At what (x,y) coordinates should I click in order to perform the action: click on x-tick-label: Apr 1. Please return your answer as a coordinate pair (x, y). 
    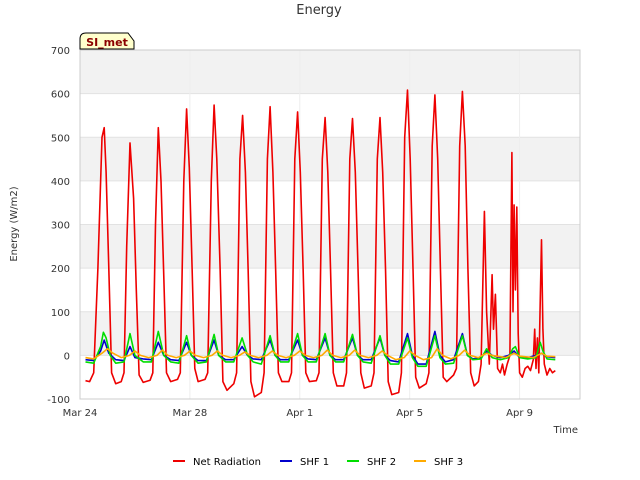
    Looking at the image, I should click on (299, 413).